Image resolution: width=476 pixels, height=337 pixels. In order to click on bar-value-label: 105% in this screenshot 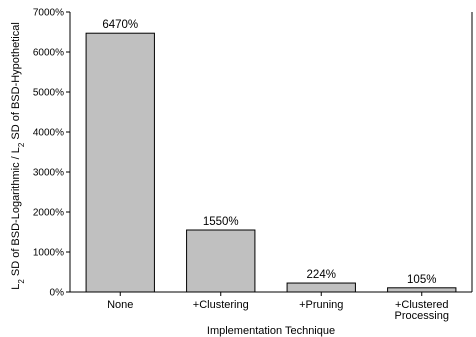, I will do `click(421, 280)`.